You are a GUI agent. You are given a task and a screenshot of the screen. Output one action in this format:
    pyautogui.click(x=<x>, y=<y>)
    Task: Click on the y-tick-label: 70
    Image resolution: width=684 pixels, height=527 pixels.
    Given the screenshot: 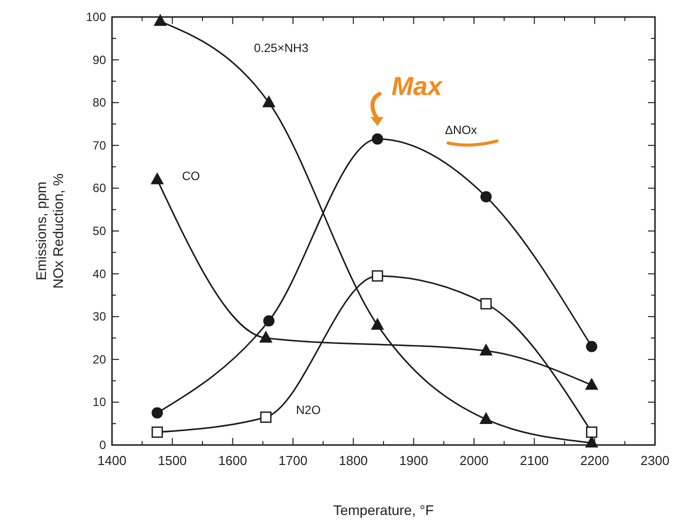 What is the action you would take?
    pyautogui.click(x=99, y=145)
    